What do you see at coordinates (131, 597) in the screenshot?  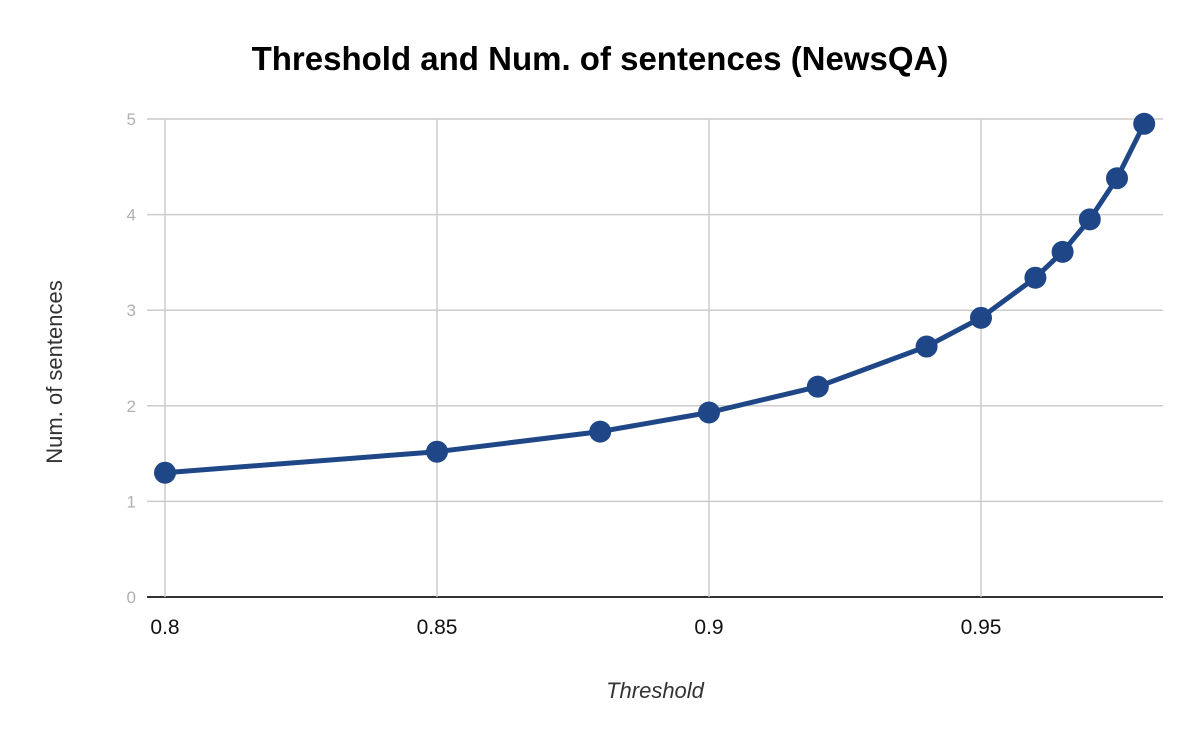 I see `y-tick-label-0: 0` at bounding box center [131, 597].